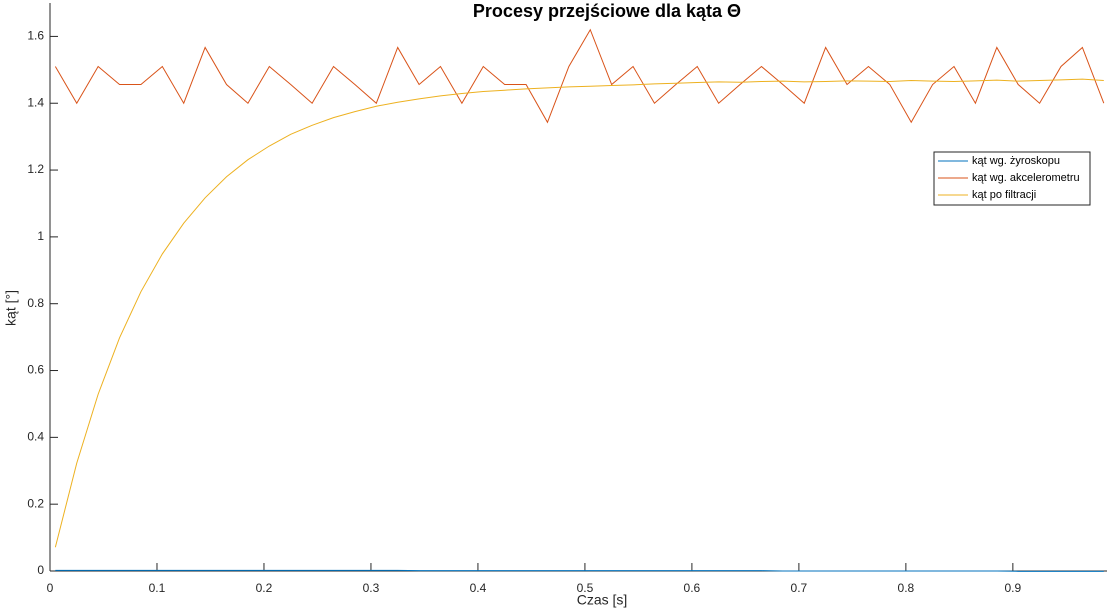 Image resolution: width=1112 pixels, height=612 pixels. What do you see at coordinates (40, 236) in the screenshot?
I see `y-tick-label: 1` at bounding box center [40, 236].